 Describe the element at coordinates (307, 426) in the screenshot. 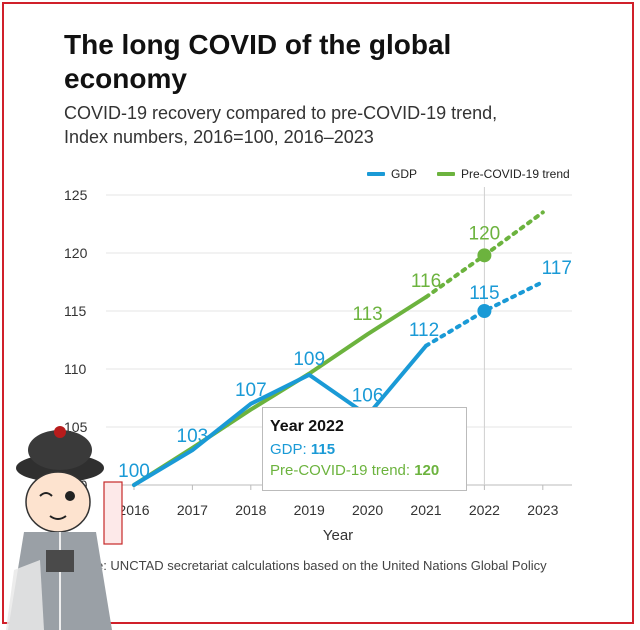

I see `tooltip-title: Year 2022` at that location.